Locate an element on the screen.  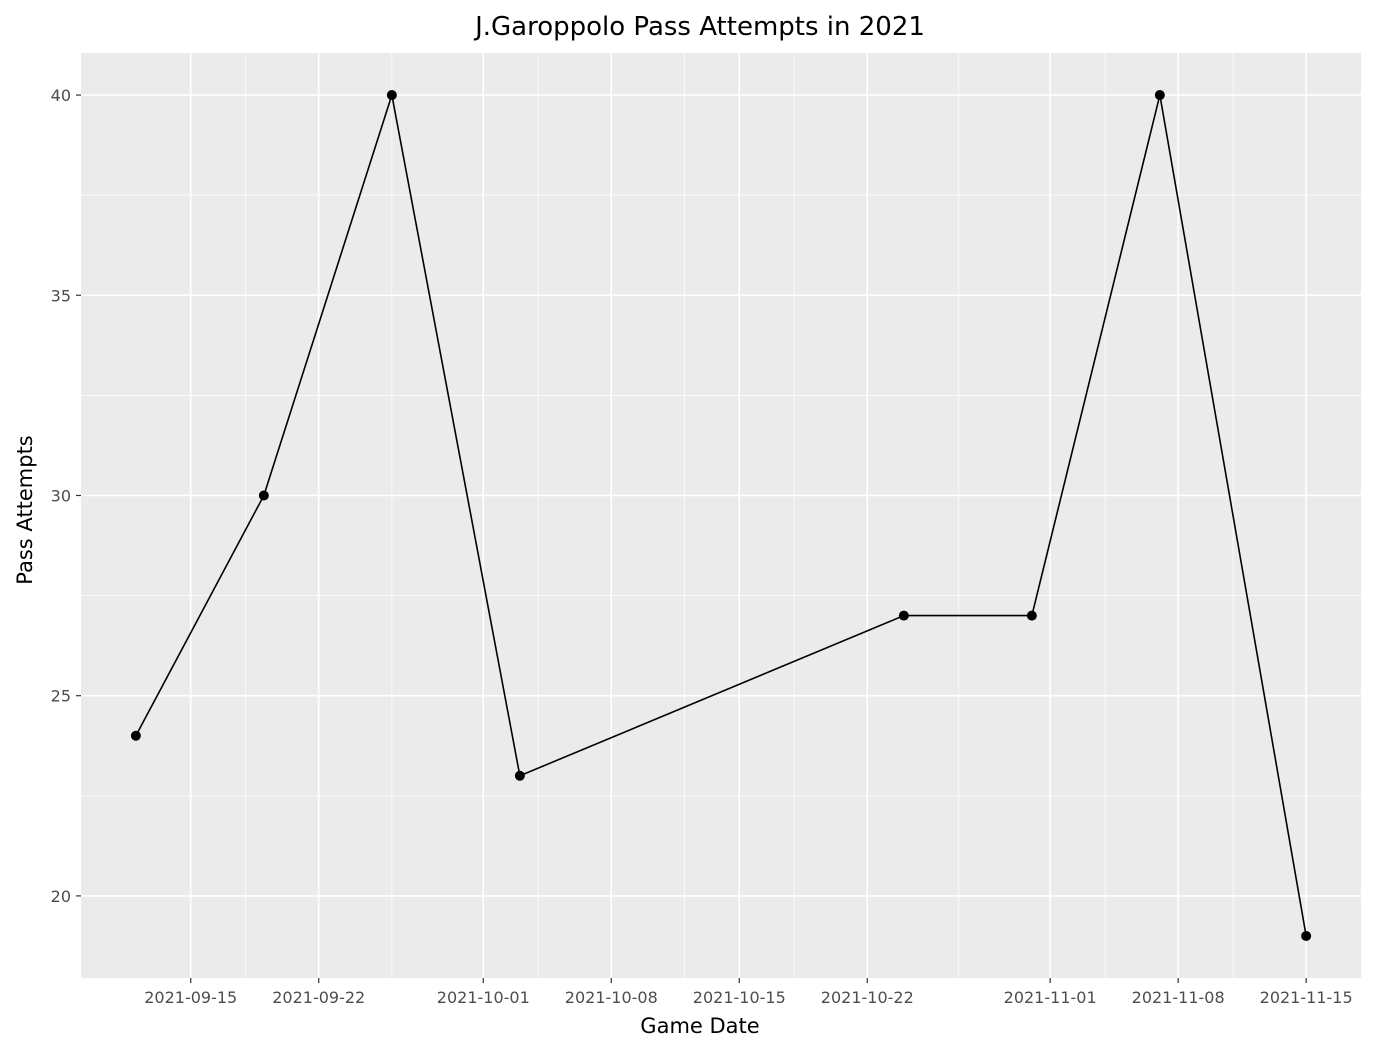
y-tick-label: 30 is located at coordinates (61, 495).